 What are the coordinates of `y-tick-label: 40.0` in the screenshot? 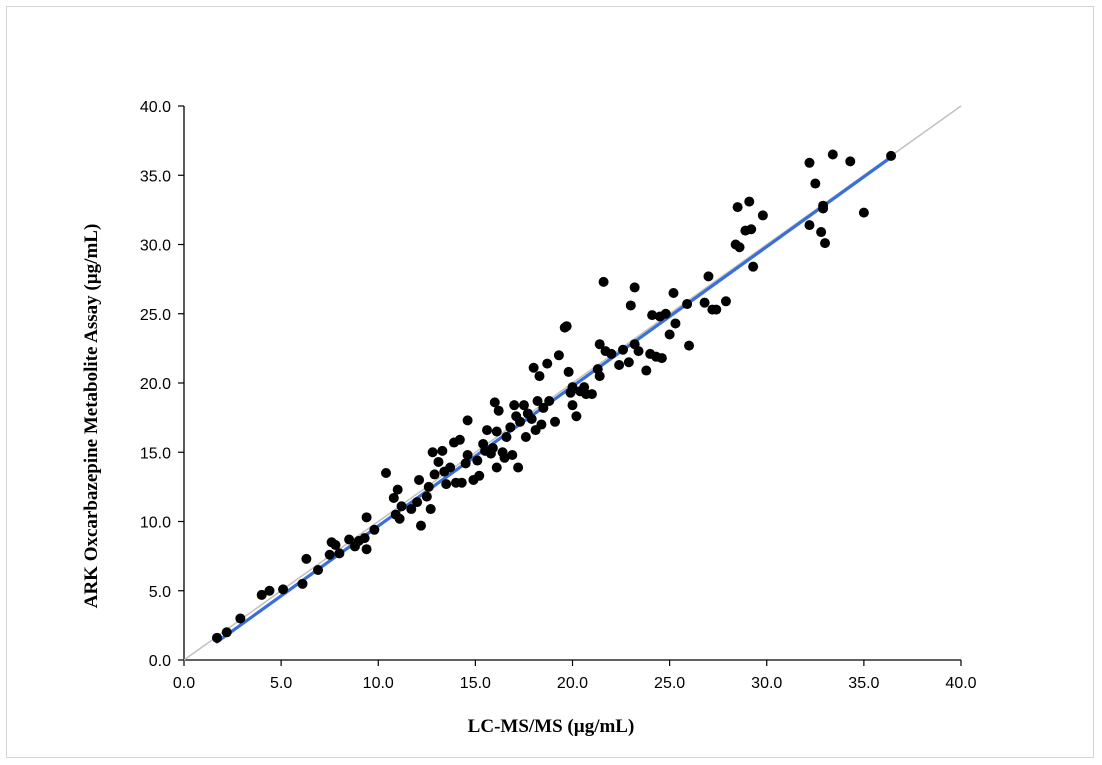 It's located at (155, 107).